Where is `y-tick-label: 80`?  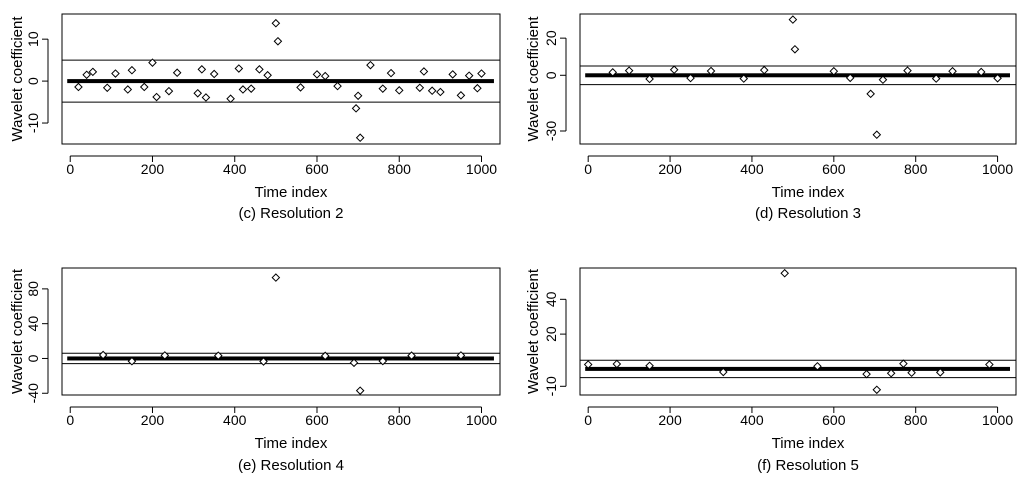 y-tick-label: 80 is located at coordinates (33, 289).